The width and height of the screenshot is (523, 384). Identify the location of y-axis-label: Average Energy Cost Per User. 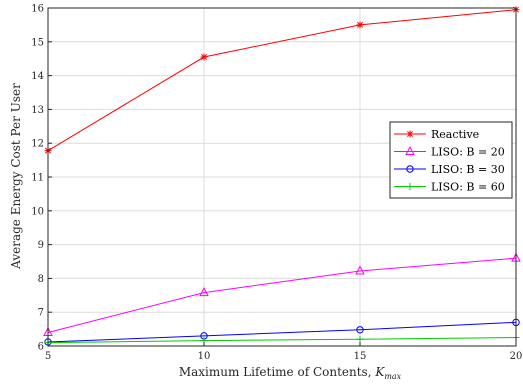
(16, 176).